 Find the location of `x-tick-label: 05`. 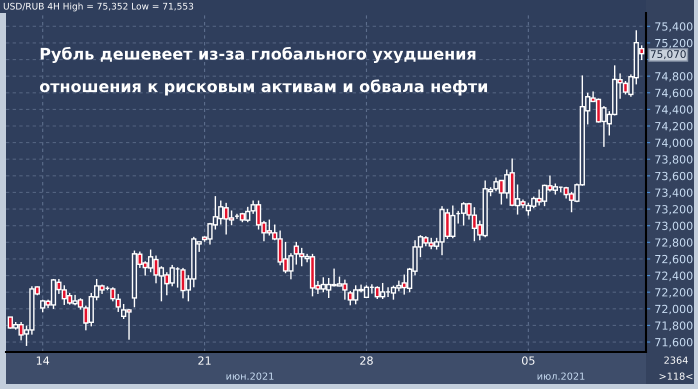

x-tick-label: 05 is located at coordinates (528, 360).